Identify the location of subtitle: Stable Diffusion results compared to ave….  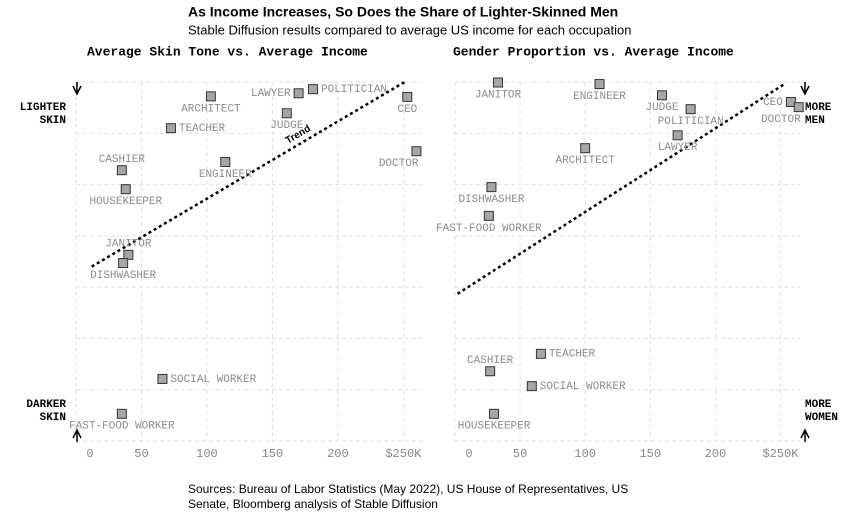
(409, 29).